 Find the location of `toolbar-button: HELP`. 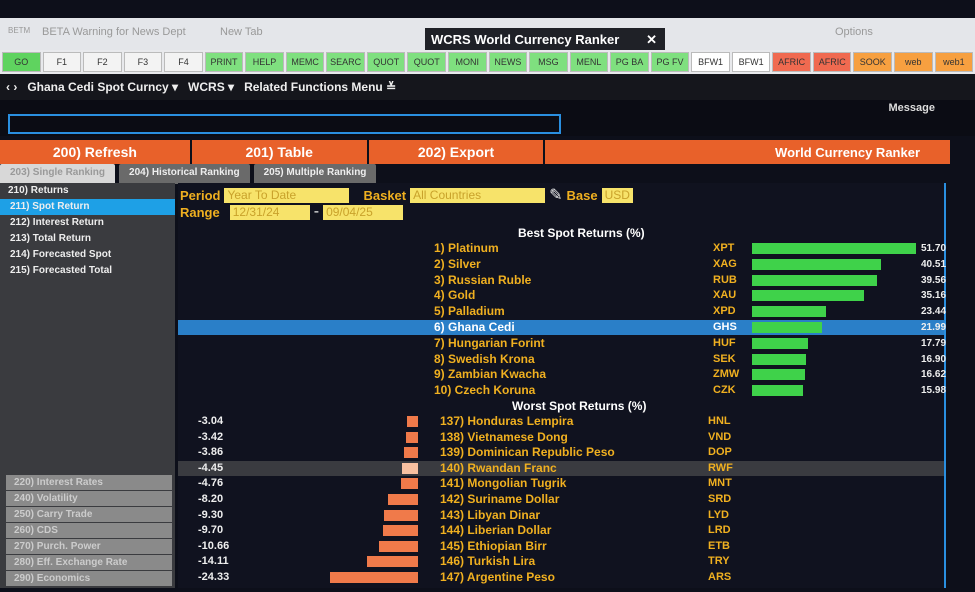

toolbar-button: HELP is located at coordinates (264, 62).